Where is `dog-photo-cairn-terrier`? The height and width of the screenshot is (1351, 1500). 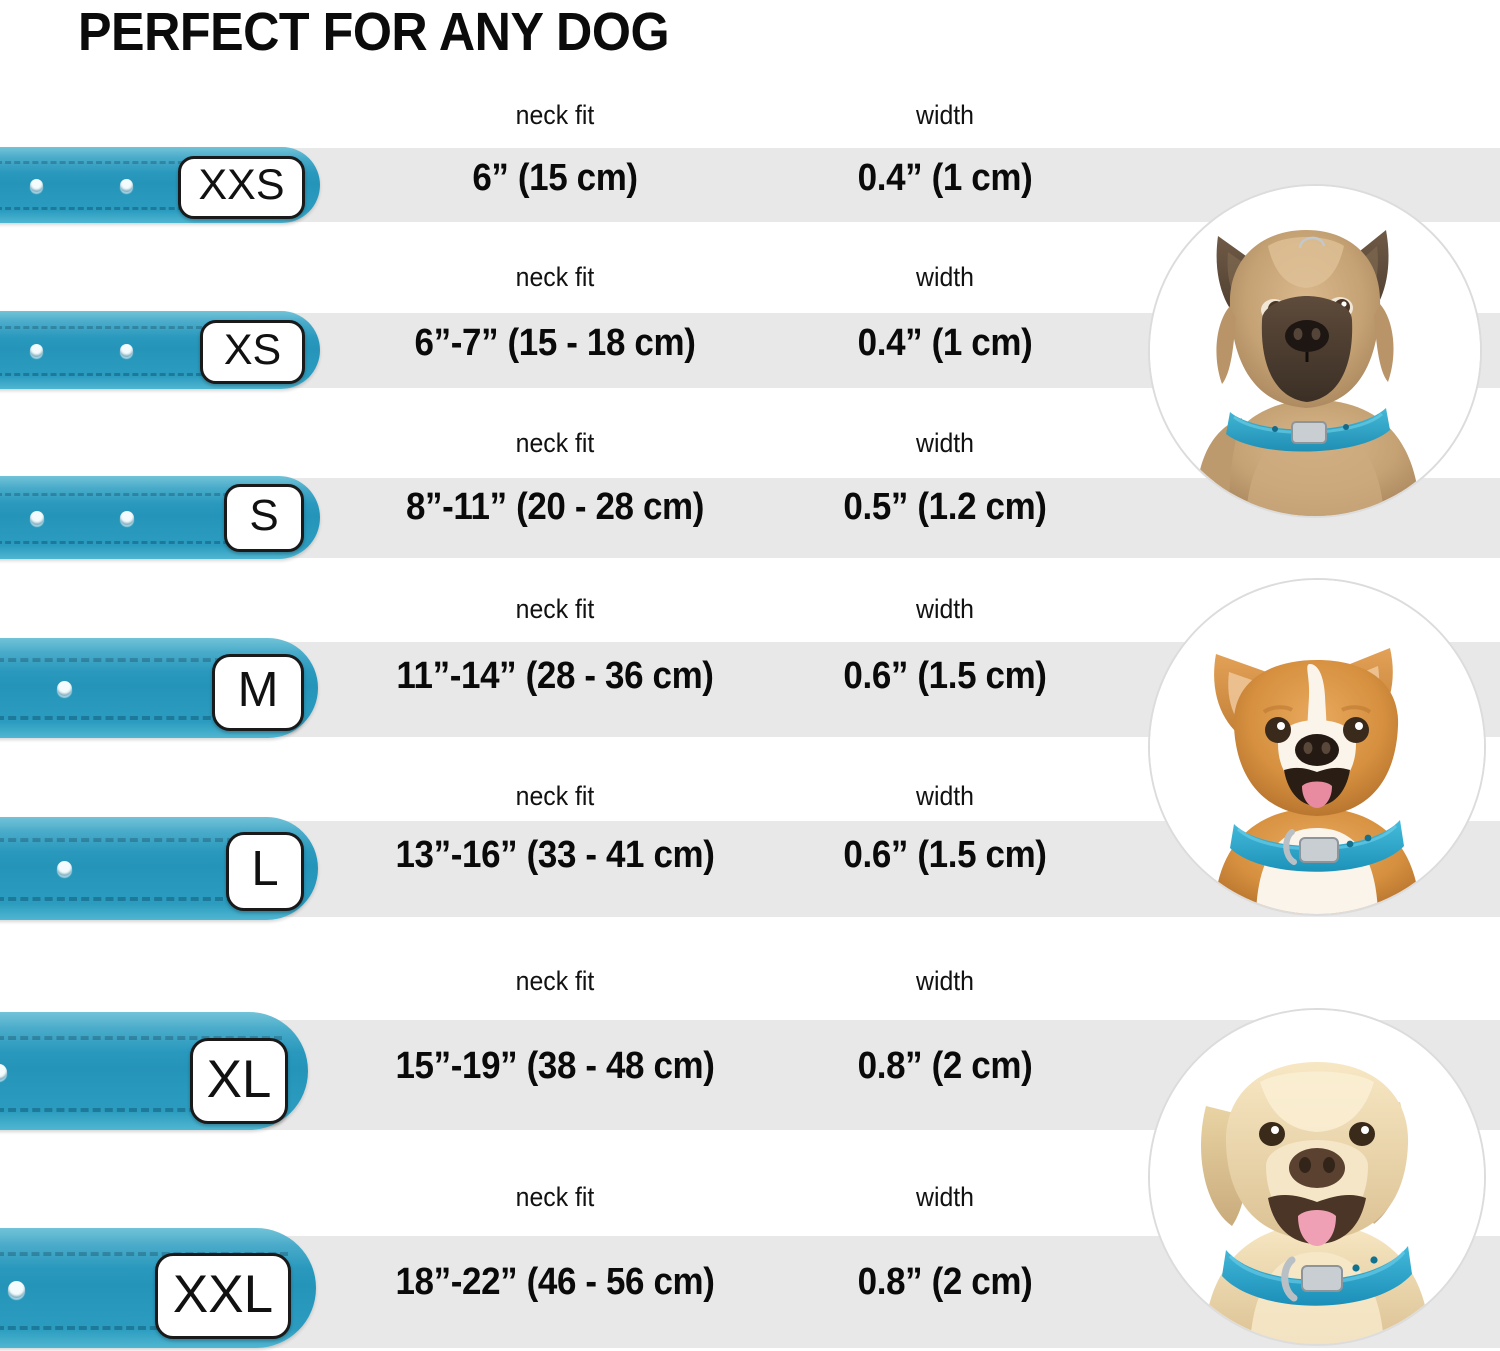
dog-photo-cairn-terrier is located at coordinates (1315, 351).